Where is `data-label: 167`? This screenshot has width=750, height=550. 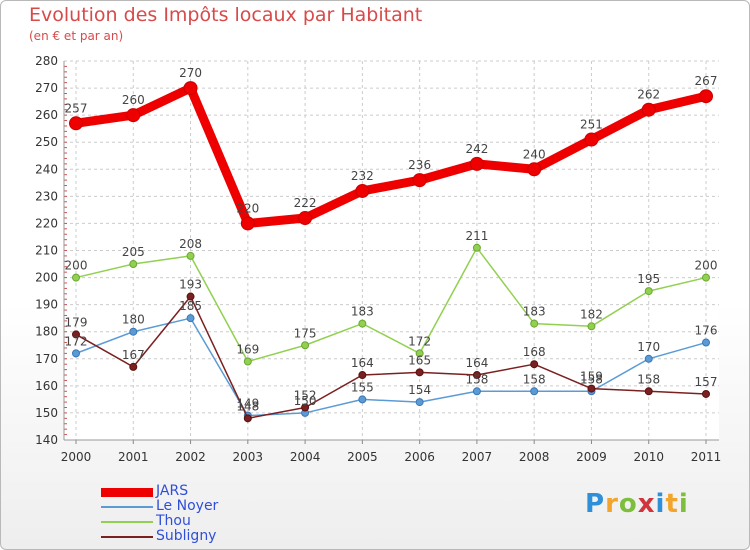 data-label: 167 is located at coordinates (133, 355).